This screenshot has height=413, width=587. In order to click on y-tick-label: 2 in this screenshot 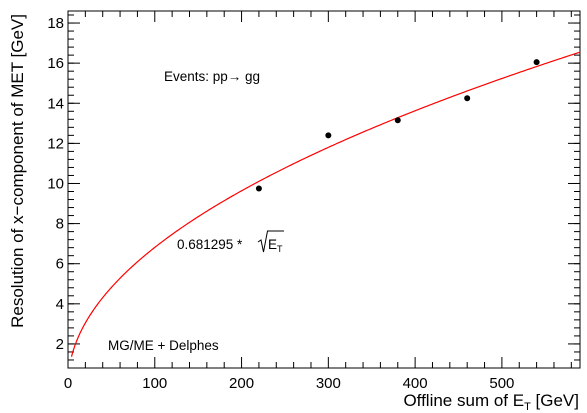, I will do `click(60, 344)`.